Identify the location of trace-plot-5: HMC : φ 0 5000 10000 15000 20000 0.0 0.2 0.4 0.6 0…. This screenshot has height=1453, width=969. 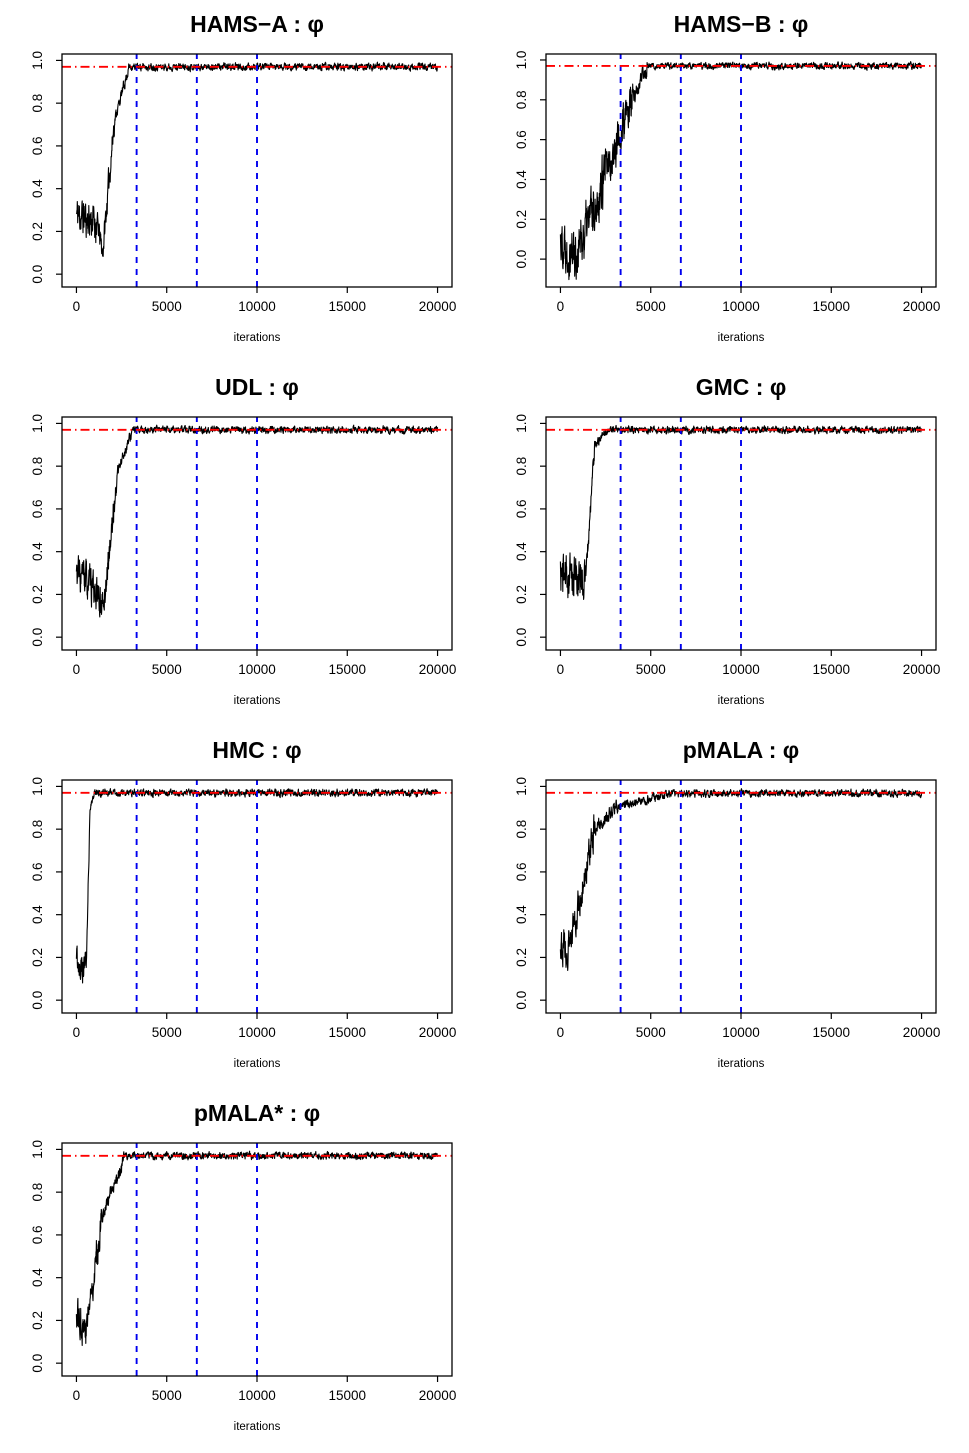
(242, 907).